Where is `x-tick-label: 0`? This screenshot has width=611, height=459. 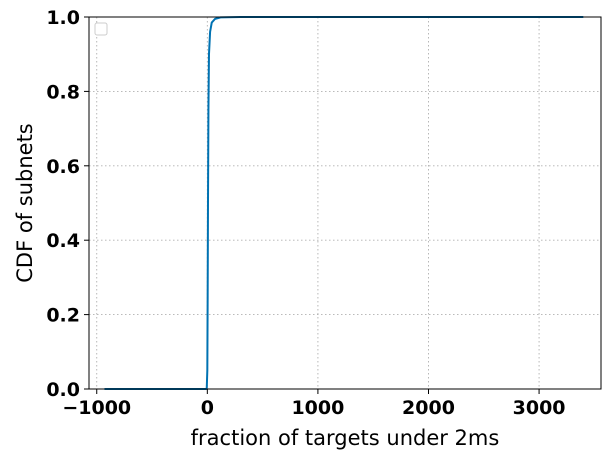 x-tick-label: 0 is located at coordinates (207, 408).